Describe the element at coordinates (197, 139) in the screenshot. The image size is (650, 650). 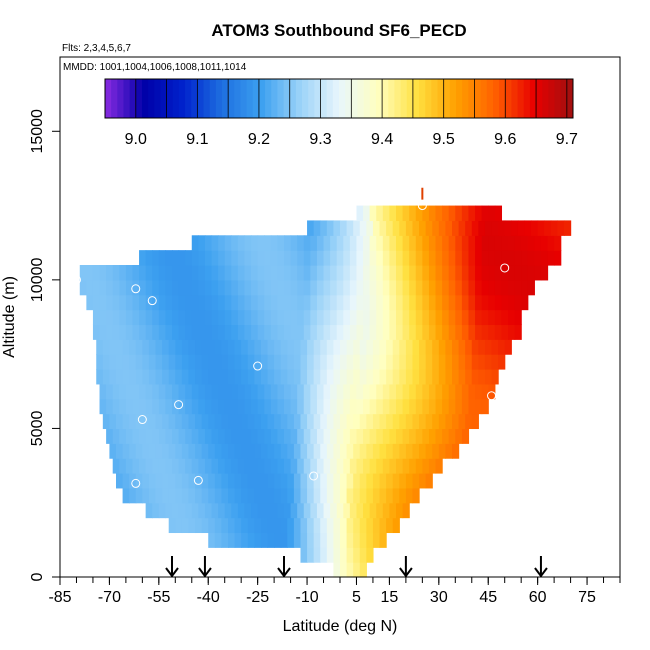
I see `colorbar-tick-label: 9.1` at that location.